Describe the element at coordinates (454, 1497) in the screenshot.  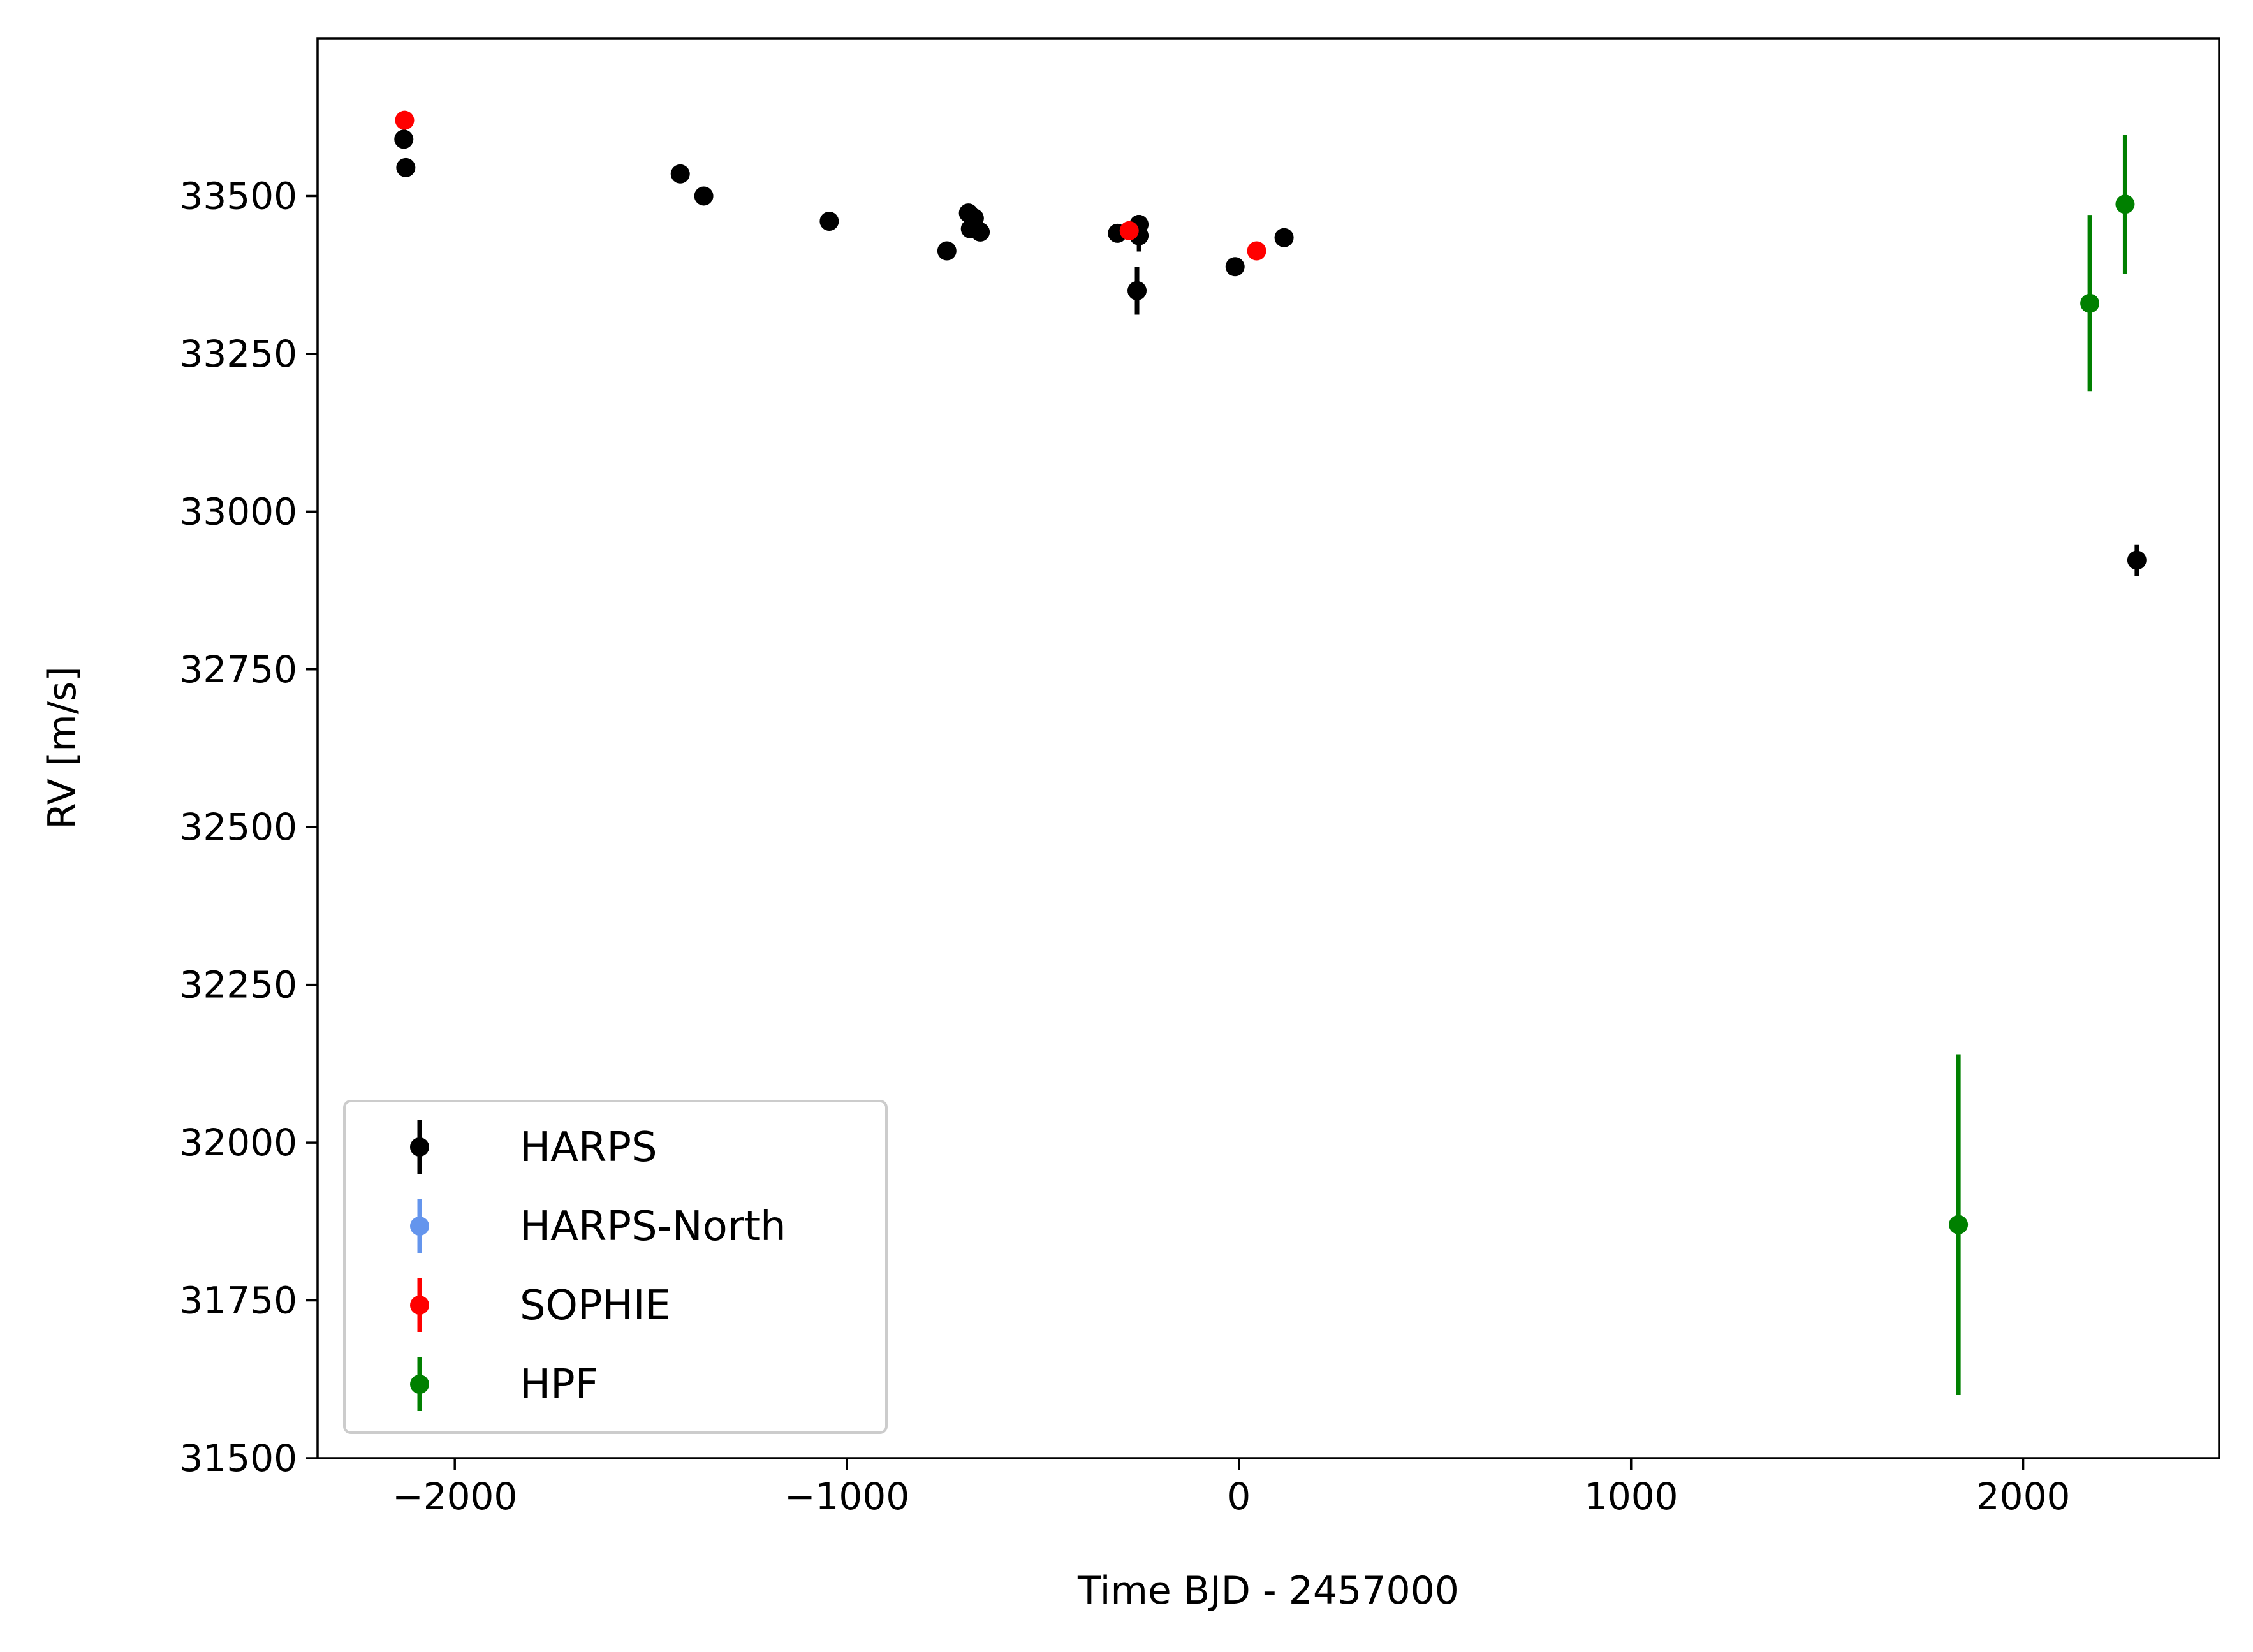
I see `x-tick-label: −2000` at that location.